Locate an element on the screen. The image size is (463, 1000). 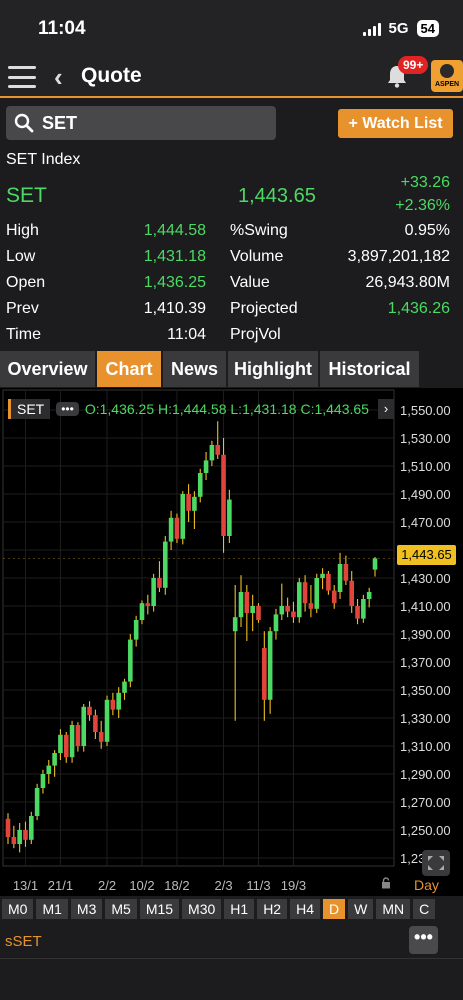
signal-icon is located at coordinates (371, 29).